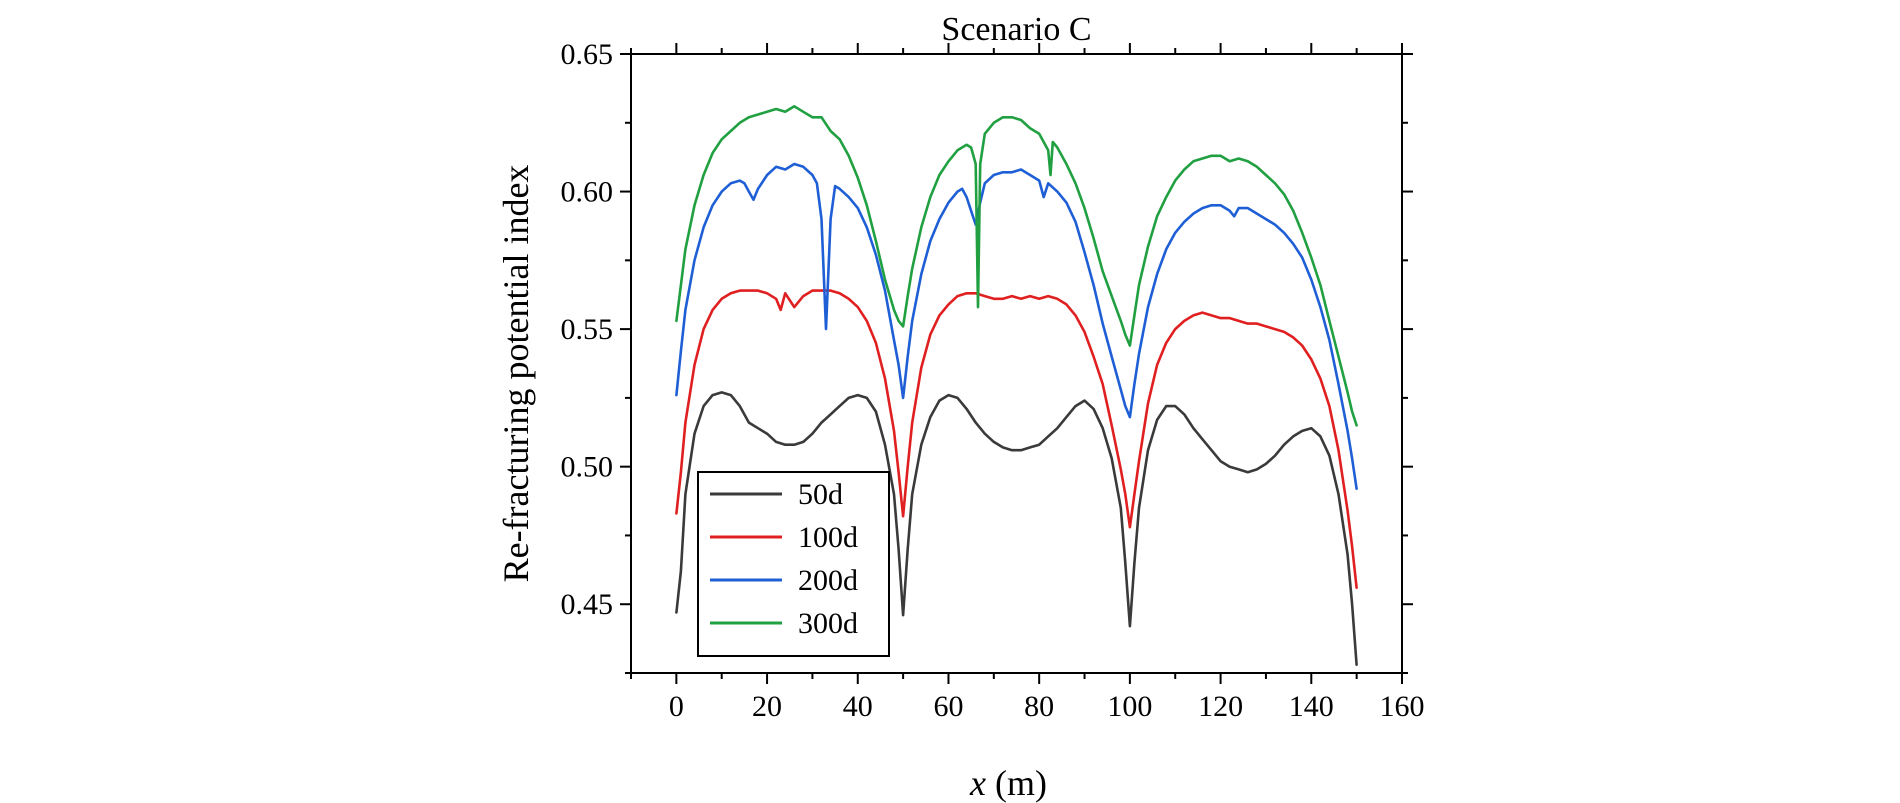  I want to click on x-tick-label: 80, so click(1039, 706).